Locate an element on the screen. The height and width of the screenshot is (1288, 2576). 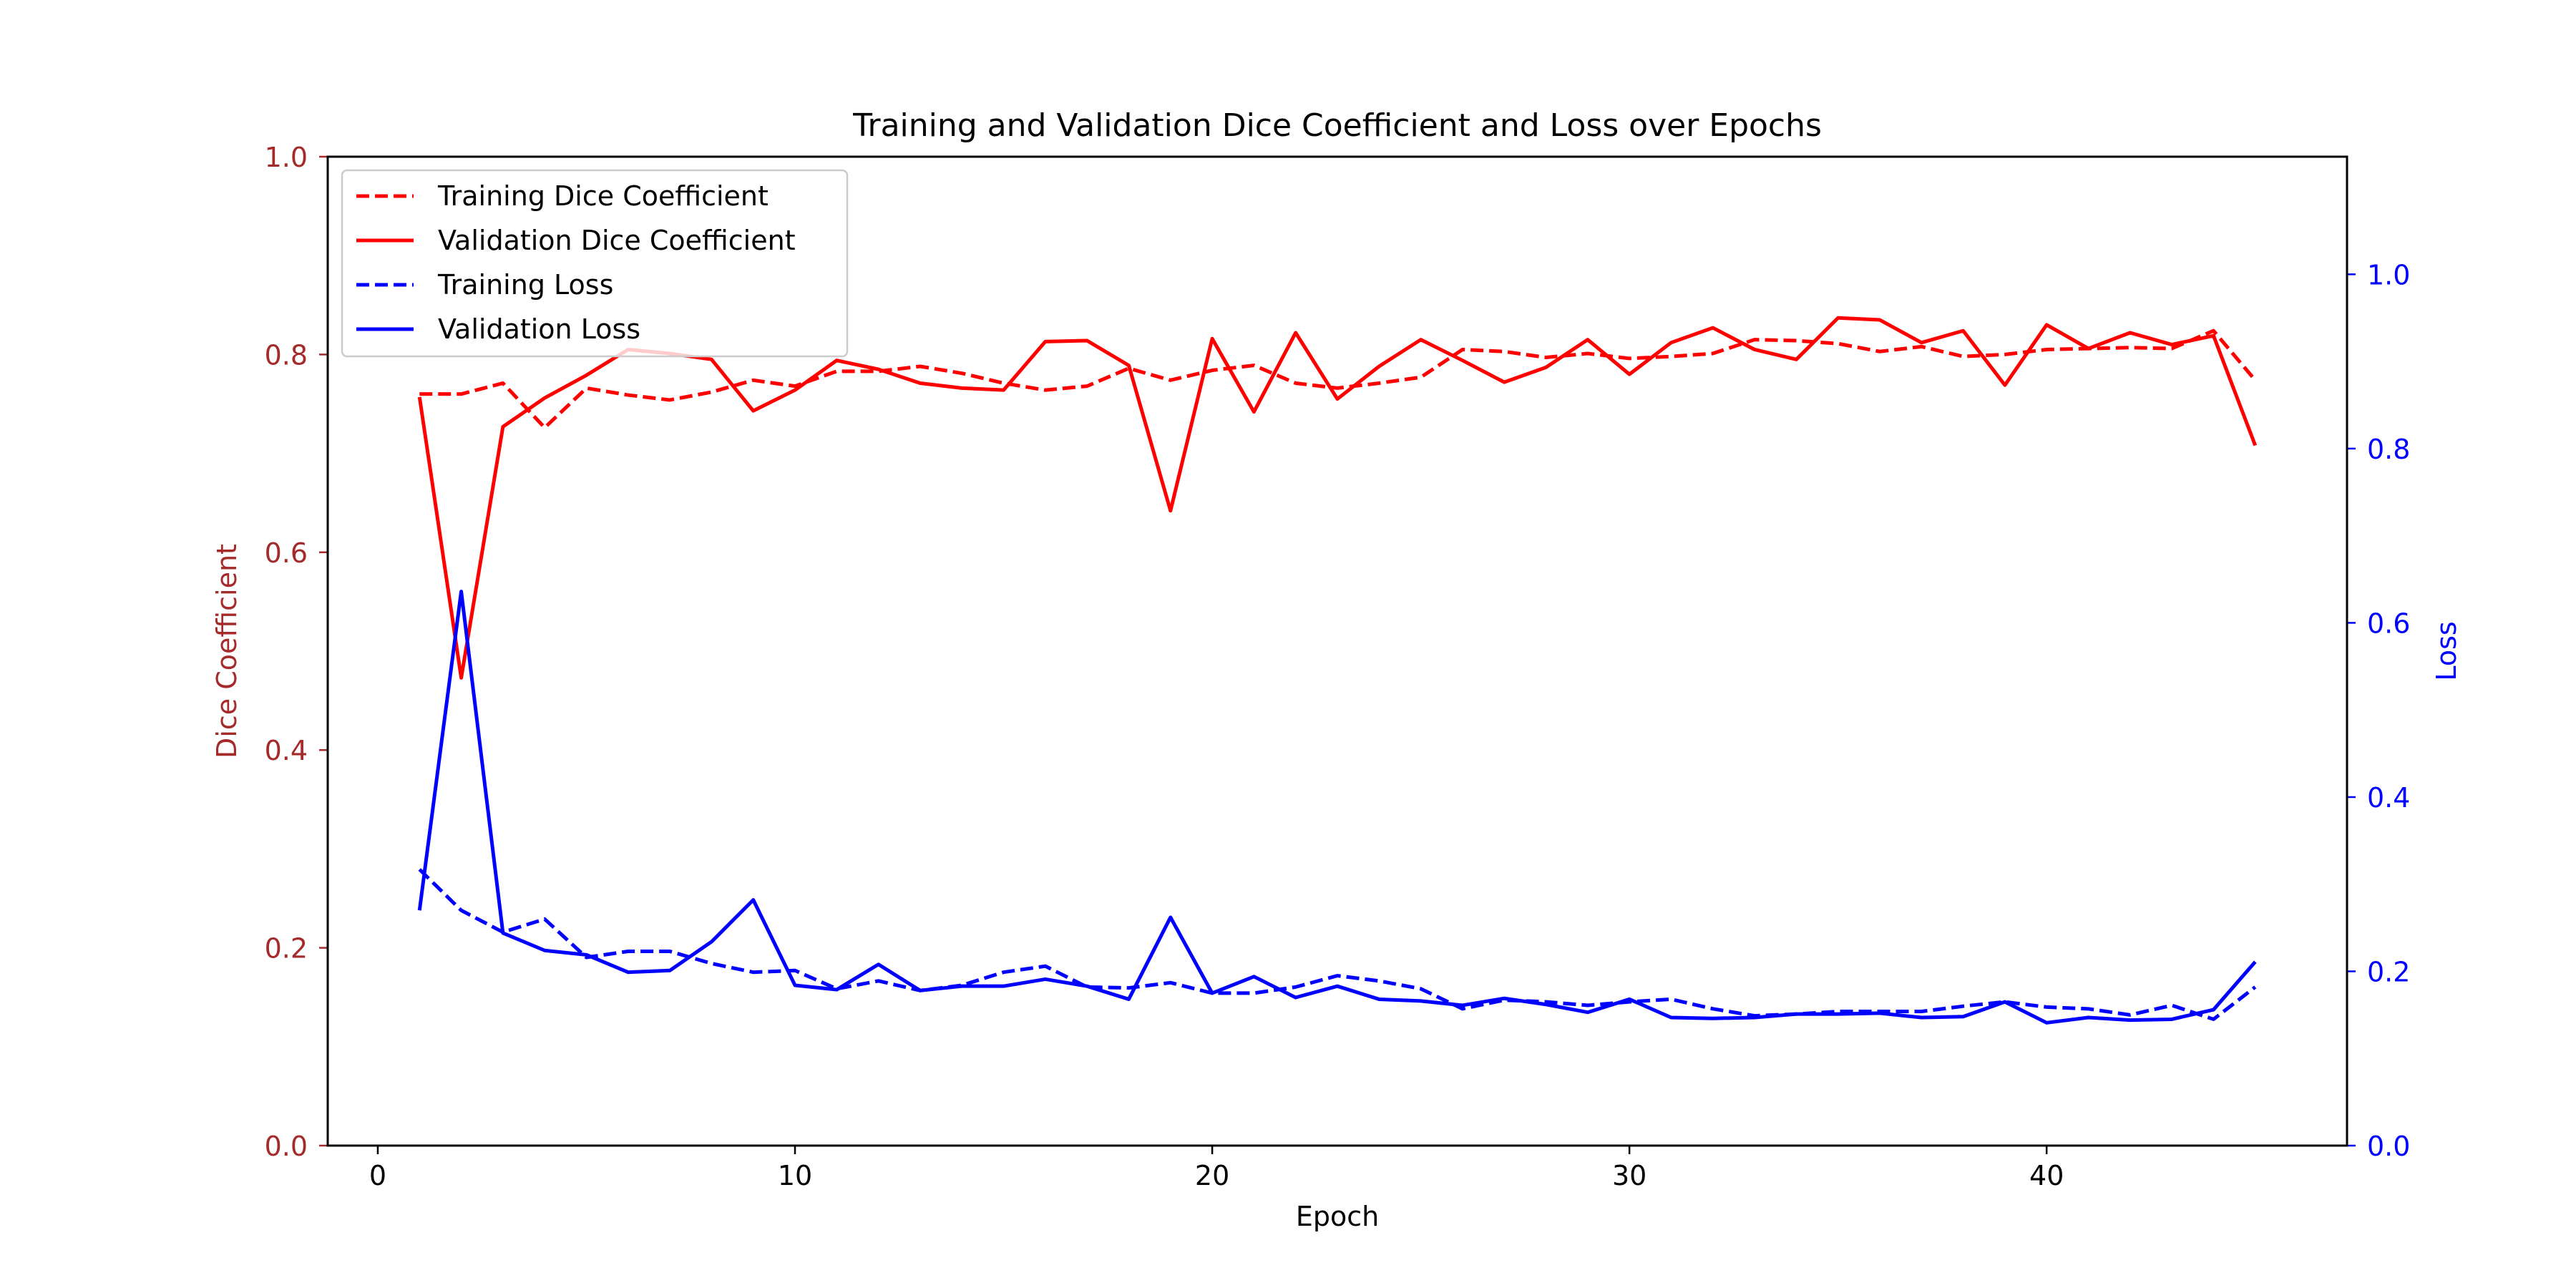
legend-label-training-dice: Training Dice Coefficient is located at coordinates (603, 196).